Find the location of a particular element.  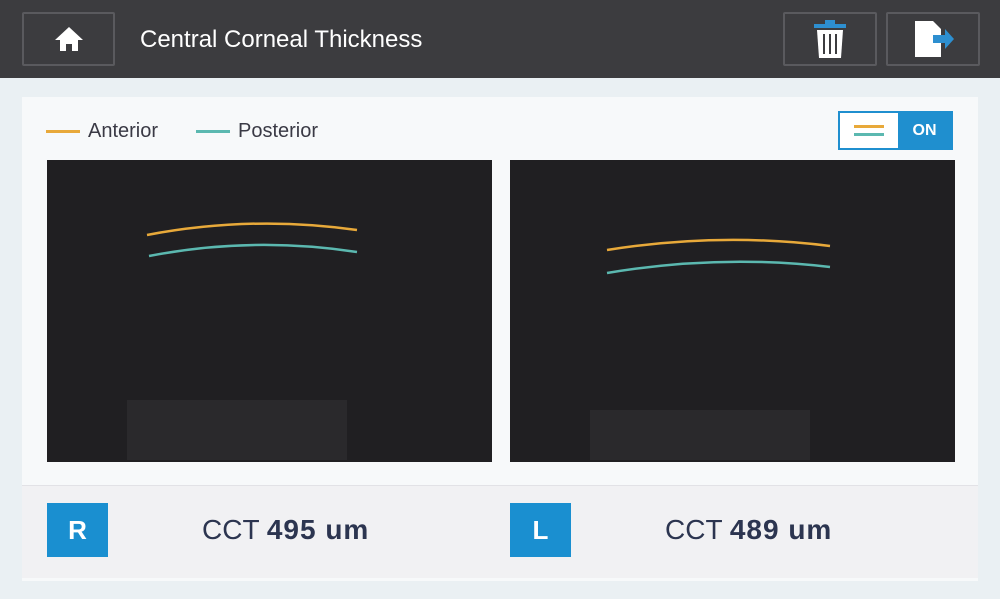

home-button is located at coordinates (68, 39).